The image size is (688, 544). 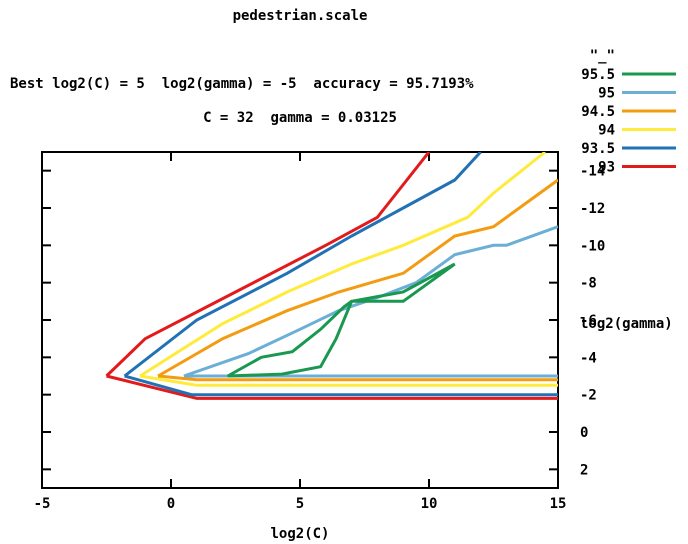 I want to click on series-line-95.5, so click(x=341, y=320).